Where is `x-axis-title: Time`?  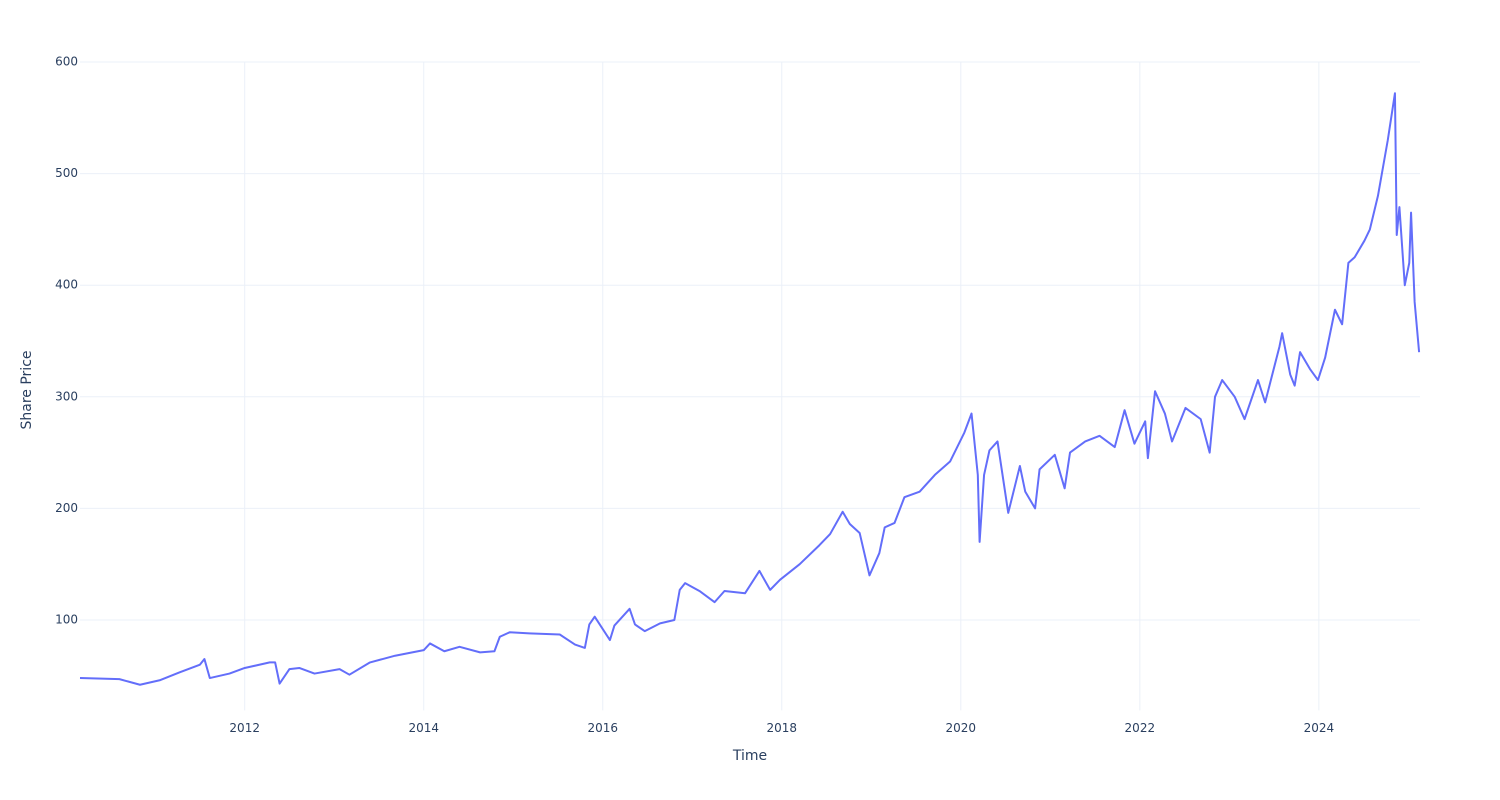 x-axis-title: Time is located at coordinates (749, 756).